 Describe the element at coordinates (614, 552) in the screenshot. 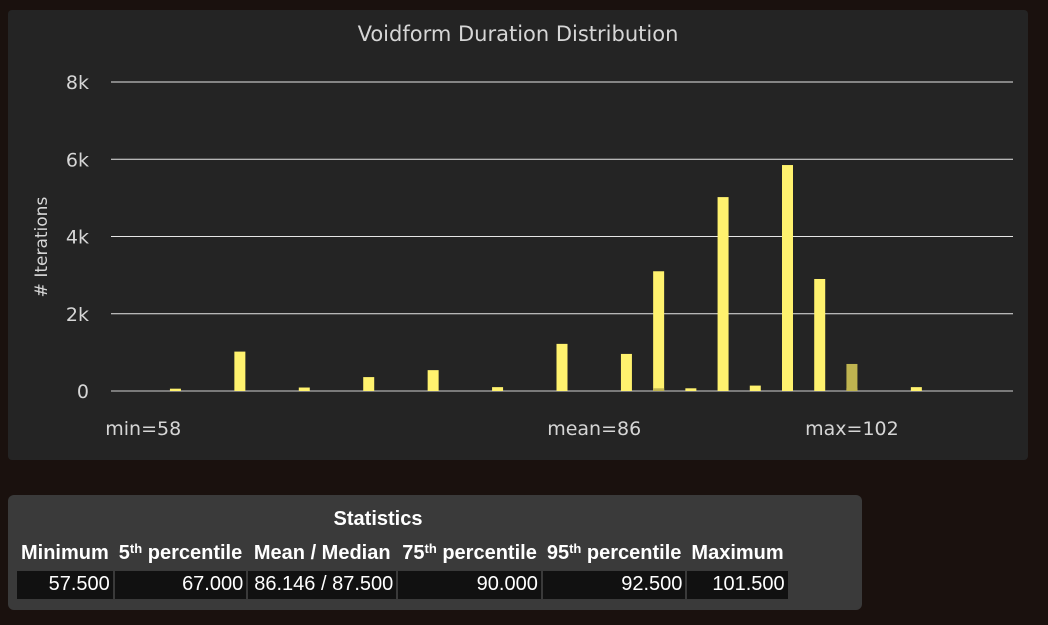

I see `statistics-column-header: 95th percentile` at that location.